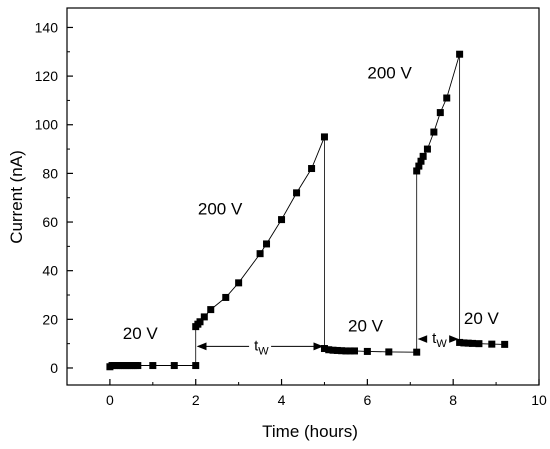  I want to click on y-tick-label: 100, so click(47, 125).